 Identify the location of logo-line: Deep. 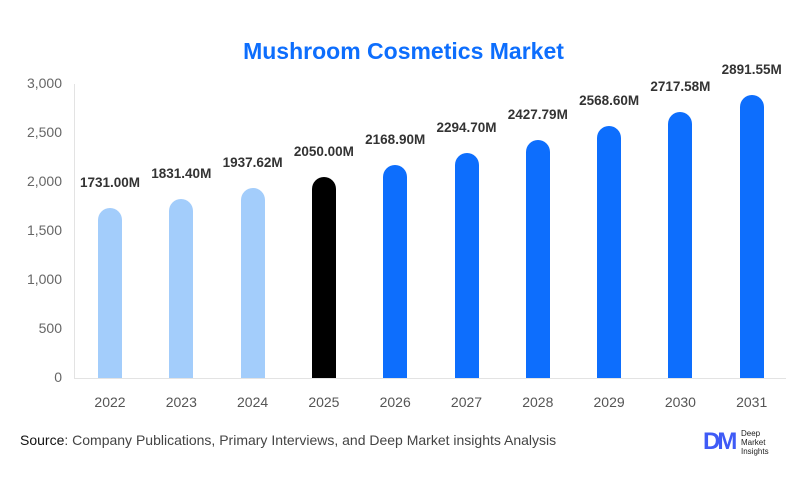
(751, 433).